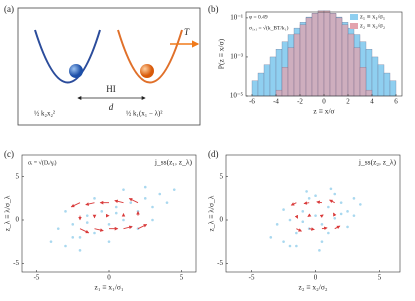 The height and width of the screenshot is (301, 415). I want to click on x-tick-label: -2, so click(300, 102).